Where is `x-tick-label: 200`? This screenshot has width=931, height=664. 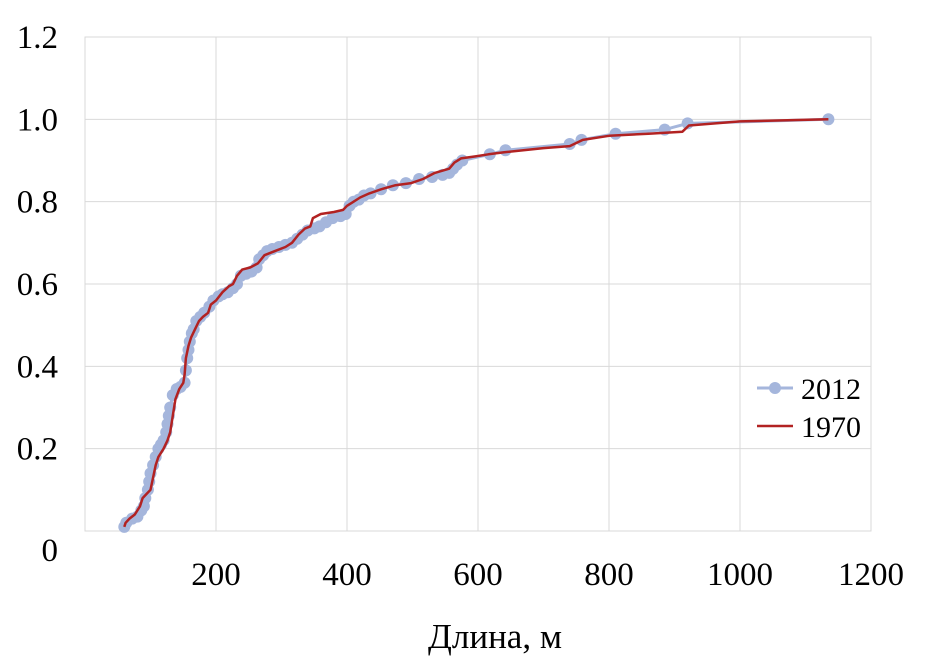
x-tick-label: 200 is located at coordinates (216, 575).